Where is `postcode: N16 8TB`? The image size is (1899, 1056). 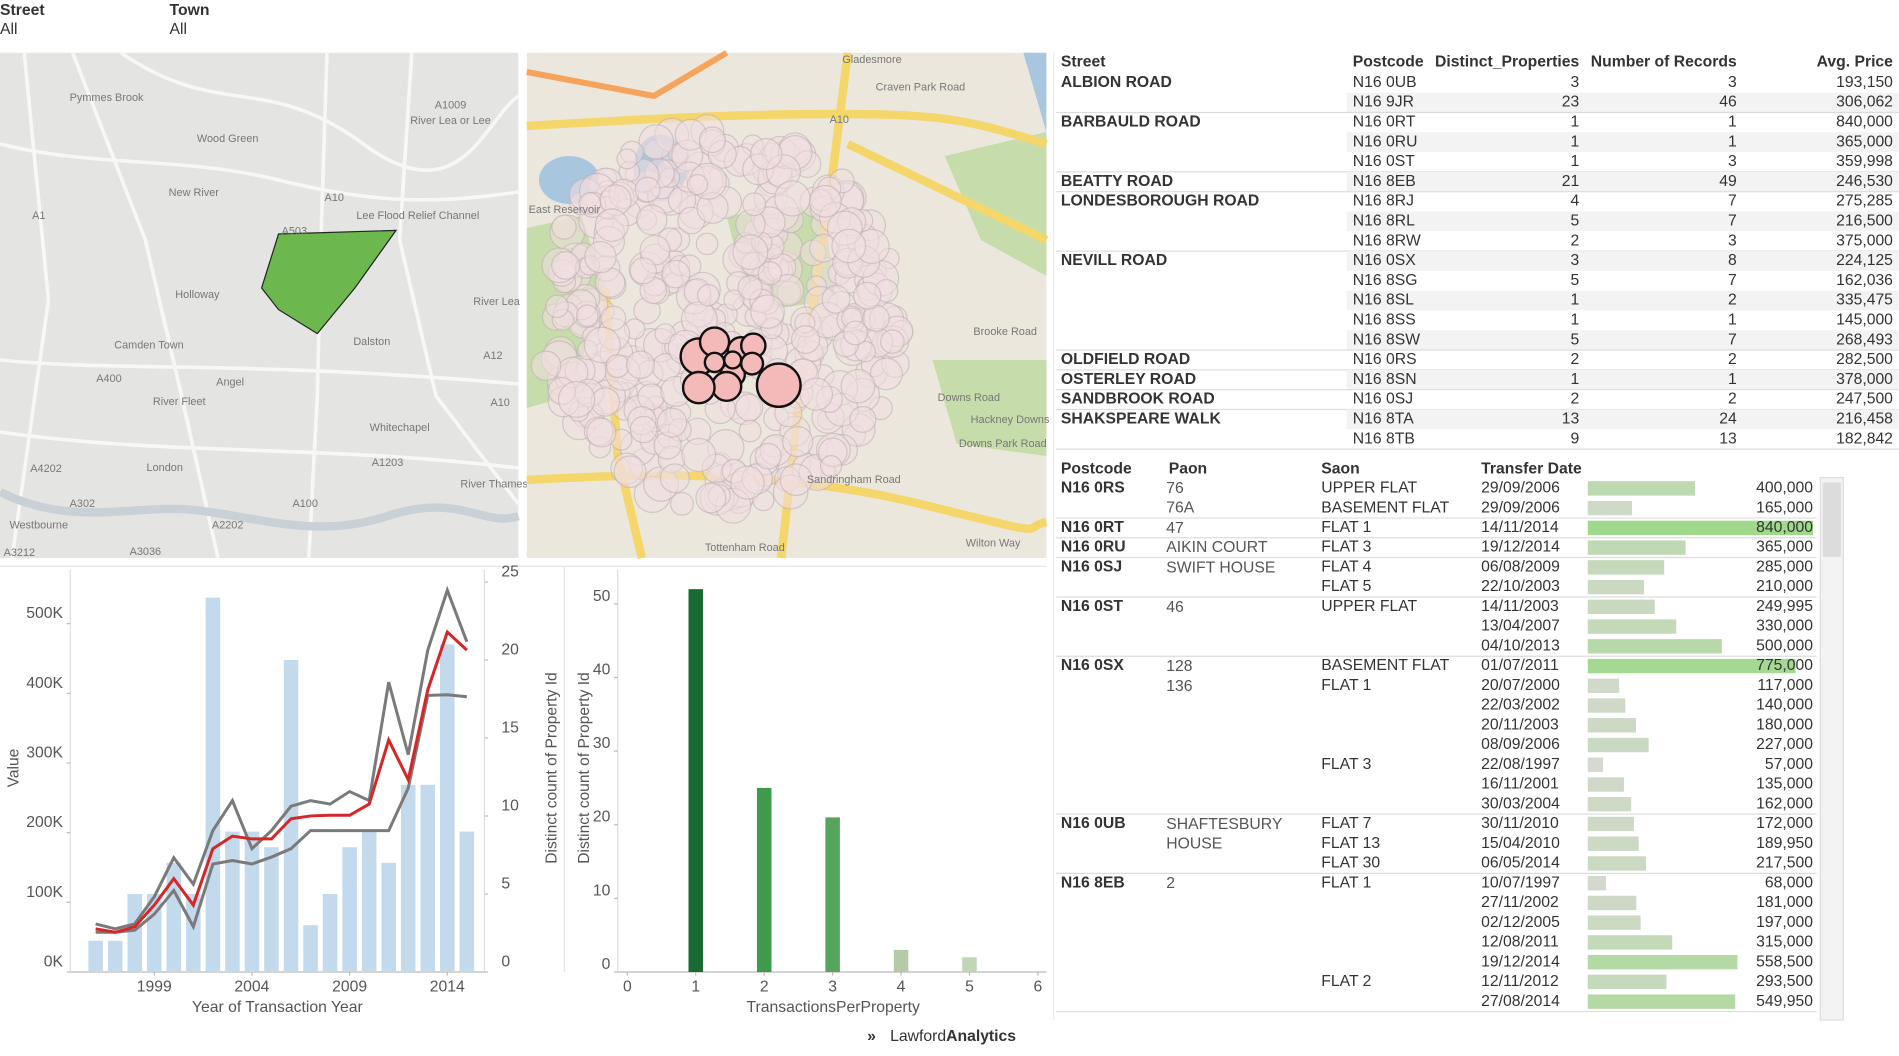 postcode: N16 8TB is located at coordinates (1384, 438).